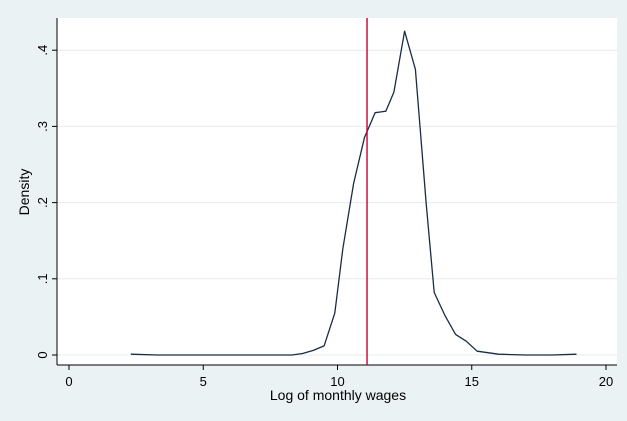  Describe the element at coordinates (606, 381) in the screenshot. I see `x-tick-label: 20` at that location.